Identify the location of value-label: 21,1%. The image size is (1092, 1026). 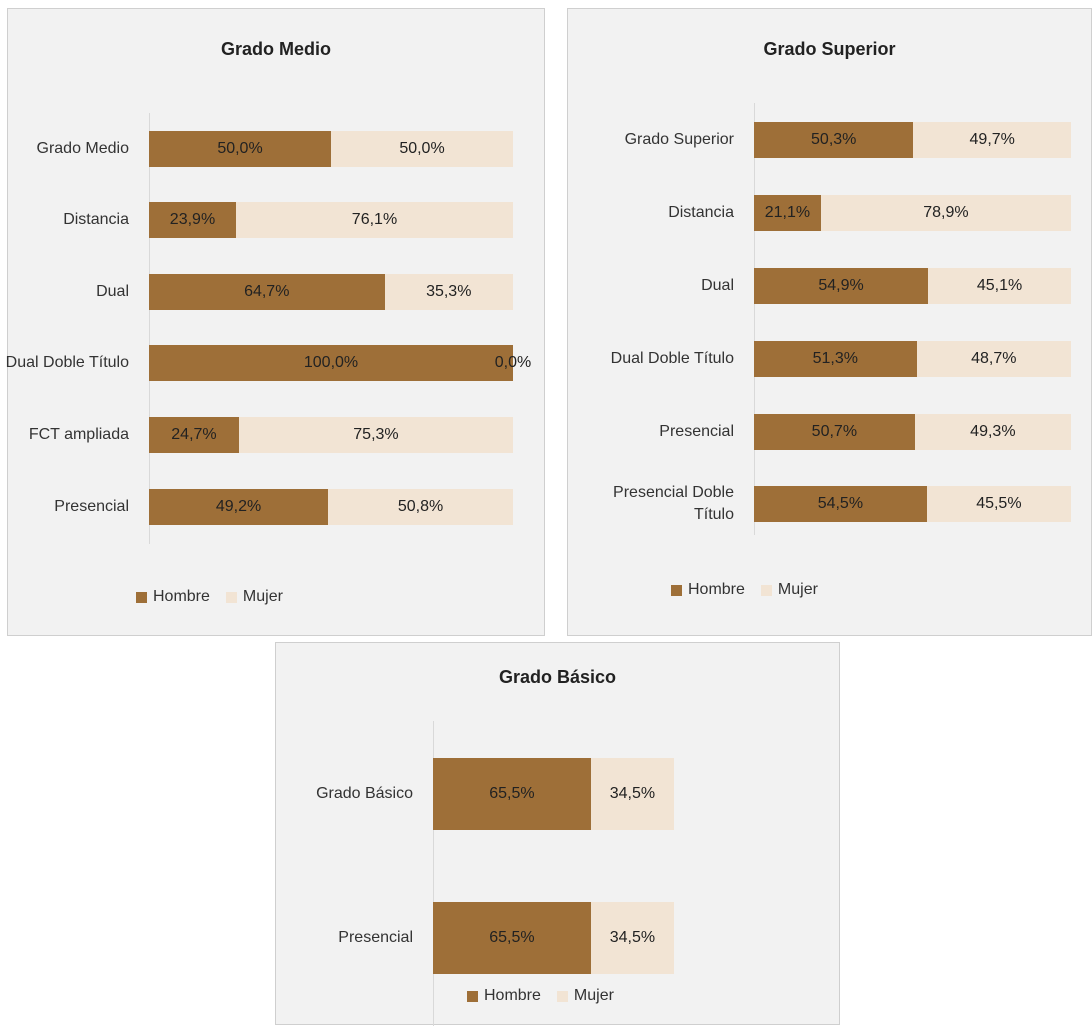
(787, 212).